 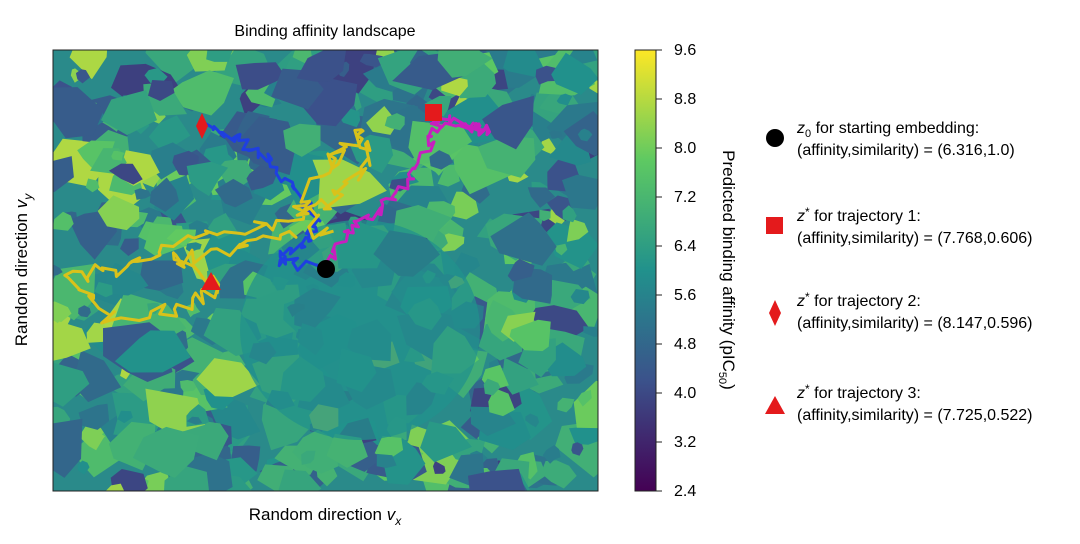 I want to click on y-axis-label: Random direction vy, so click(x=23, y=269).